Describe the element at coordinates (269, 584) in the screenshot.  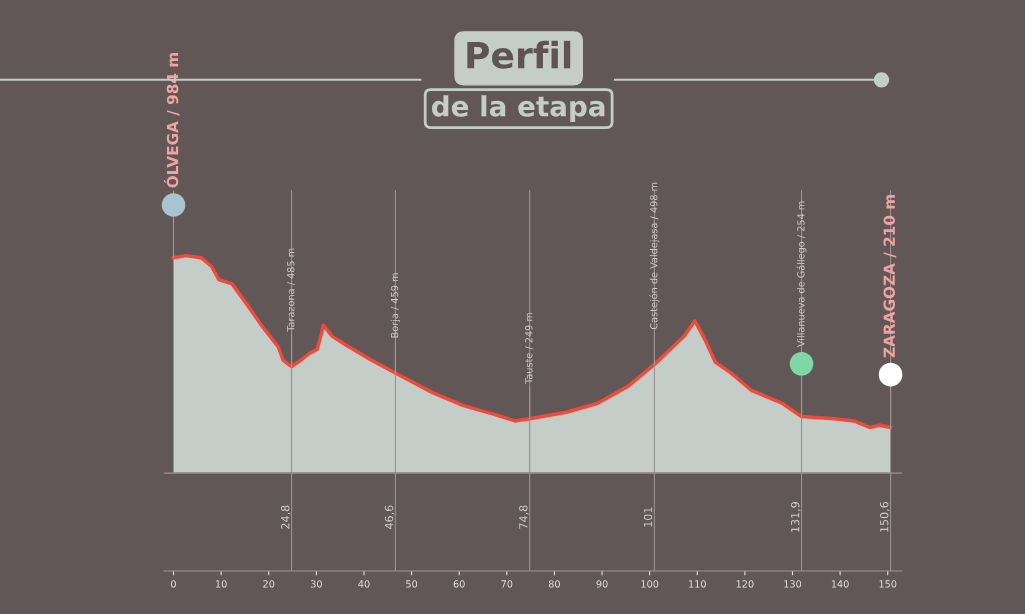
I see `x-tick-label: 20` at that location.